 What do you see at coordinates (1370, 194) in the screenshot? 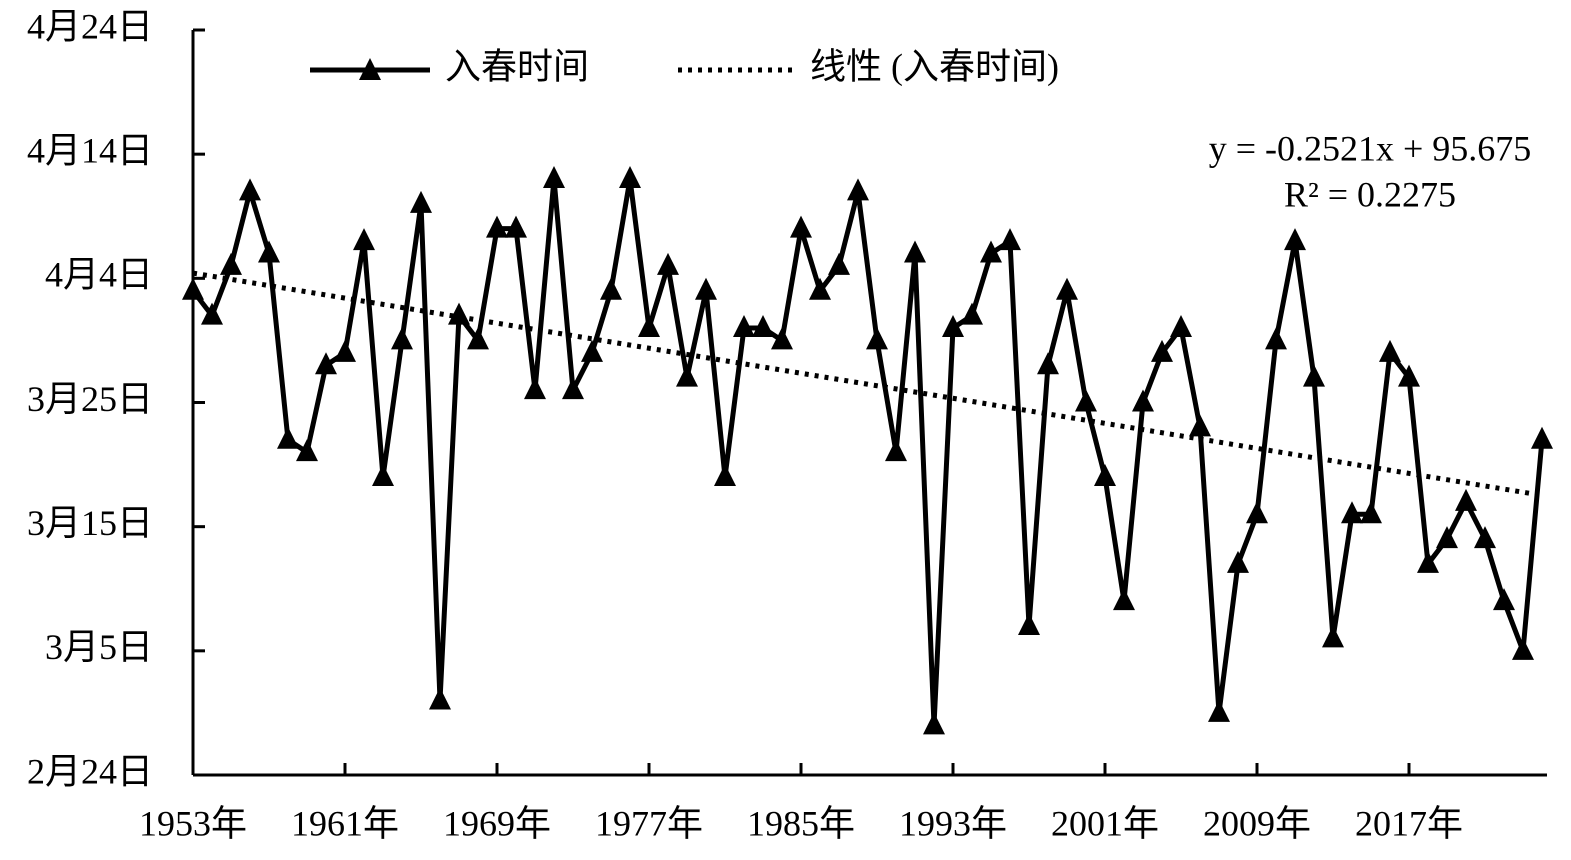
I see `r-squared: R² = 0.2275` at bounding box center [1370, 194].